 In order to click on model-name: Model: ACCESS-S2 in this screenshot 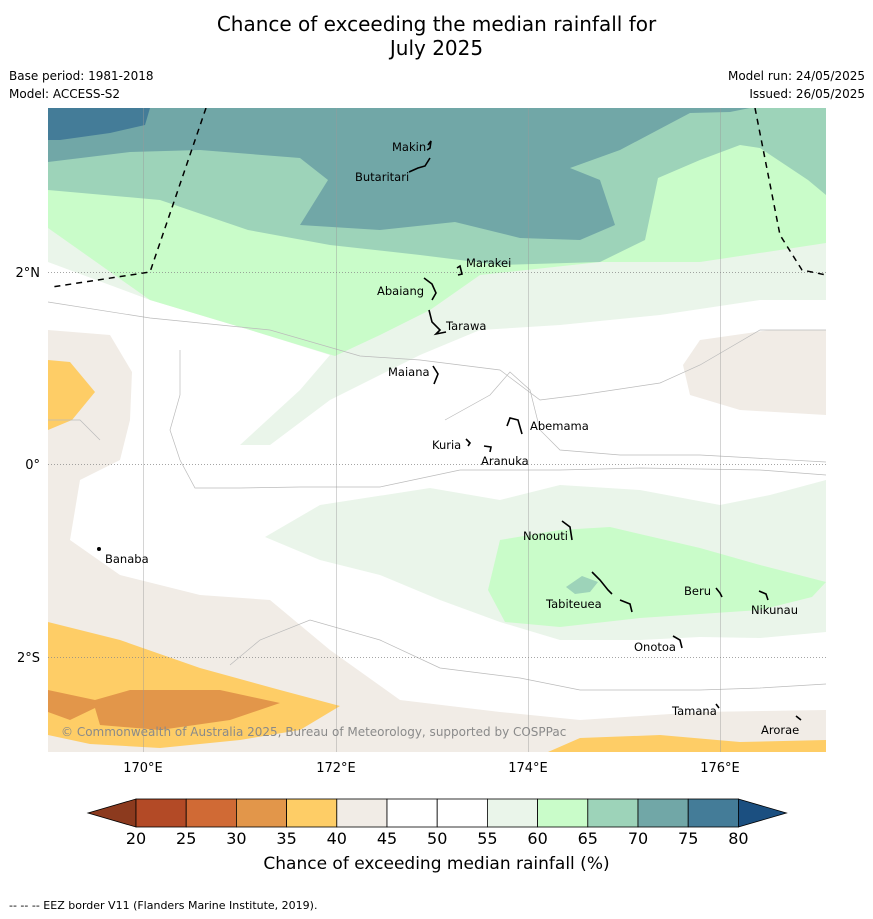, I will do `click(65, 94)`.